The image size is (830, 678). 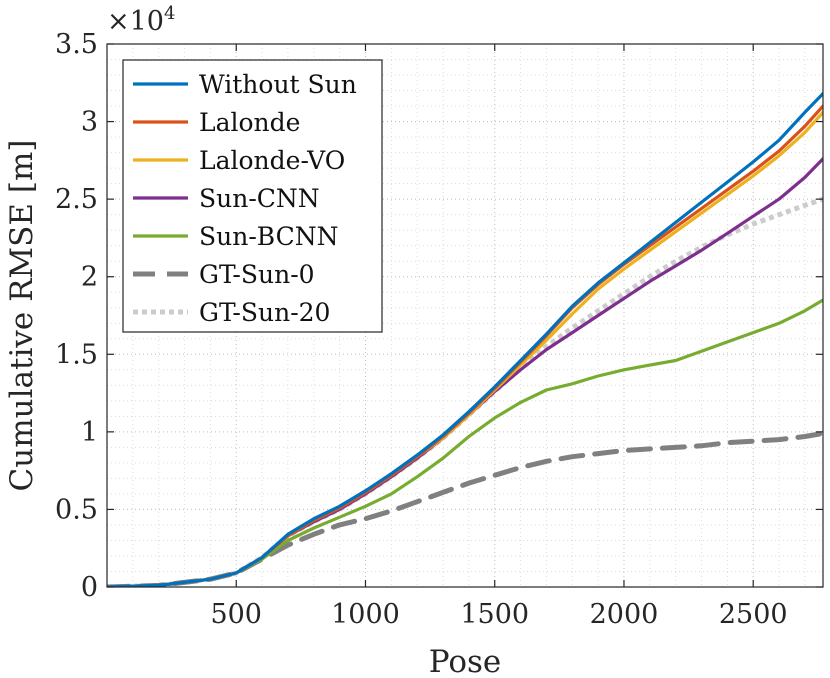 I want to click on y-tick-label: 2.5, so click(x=76, y=199).